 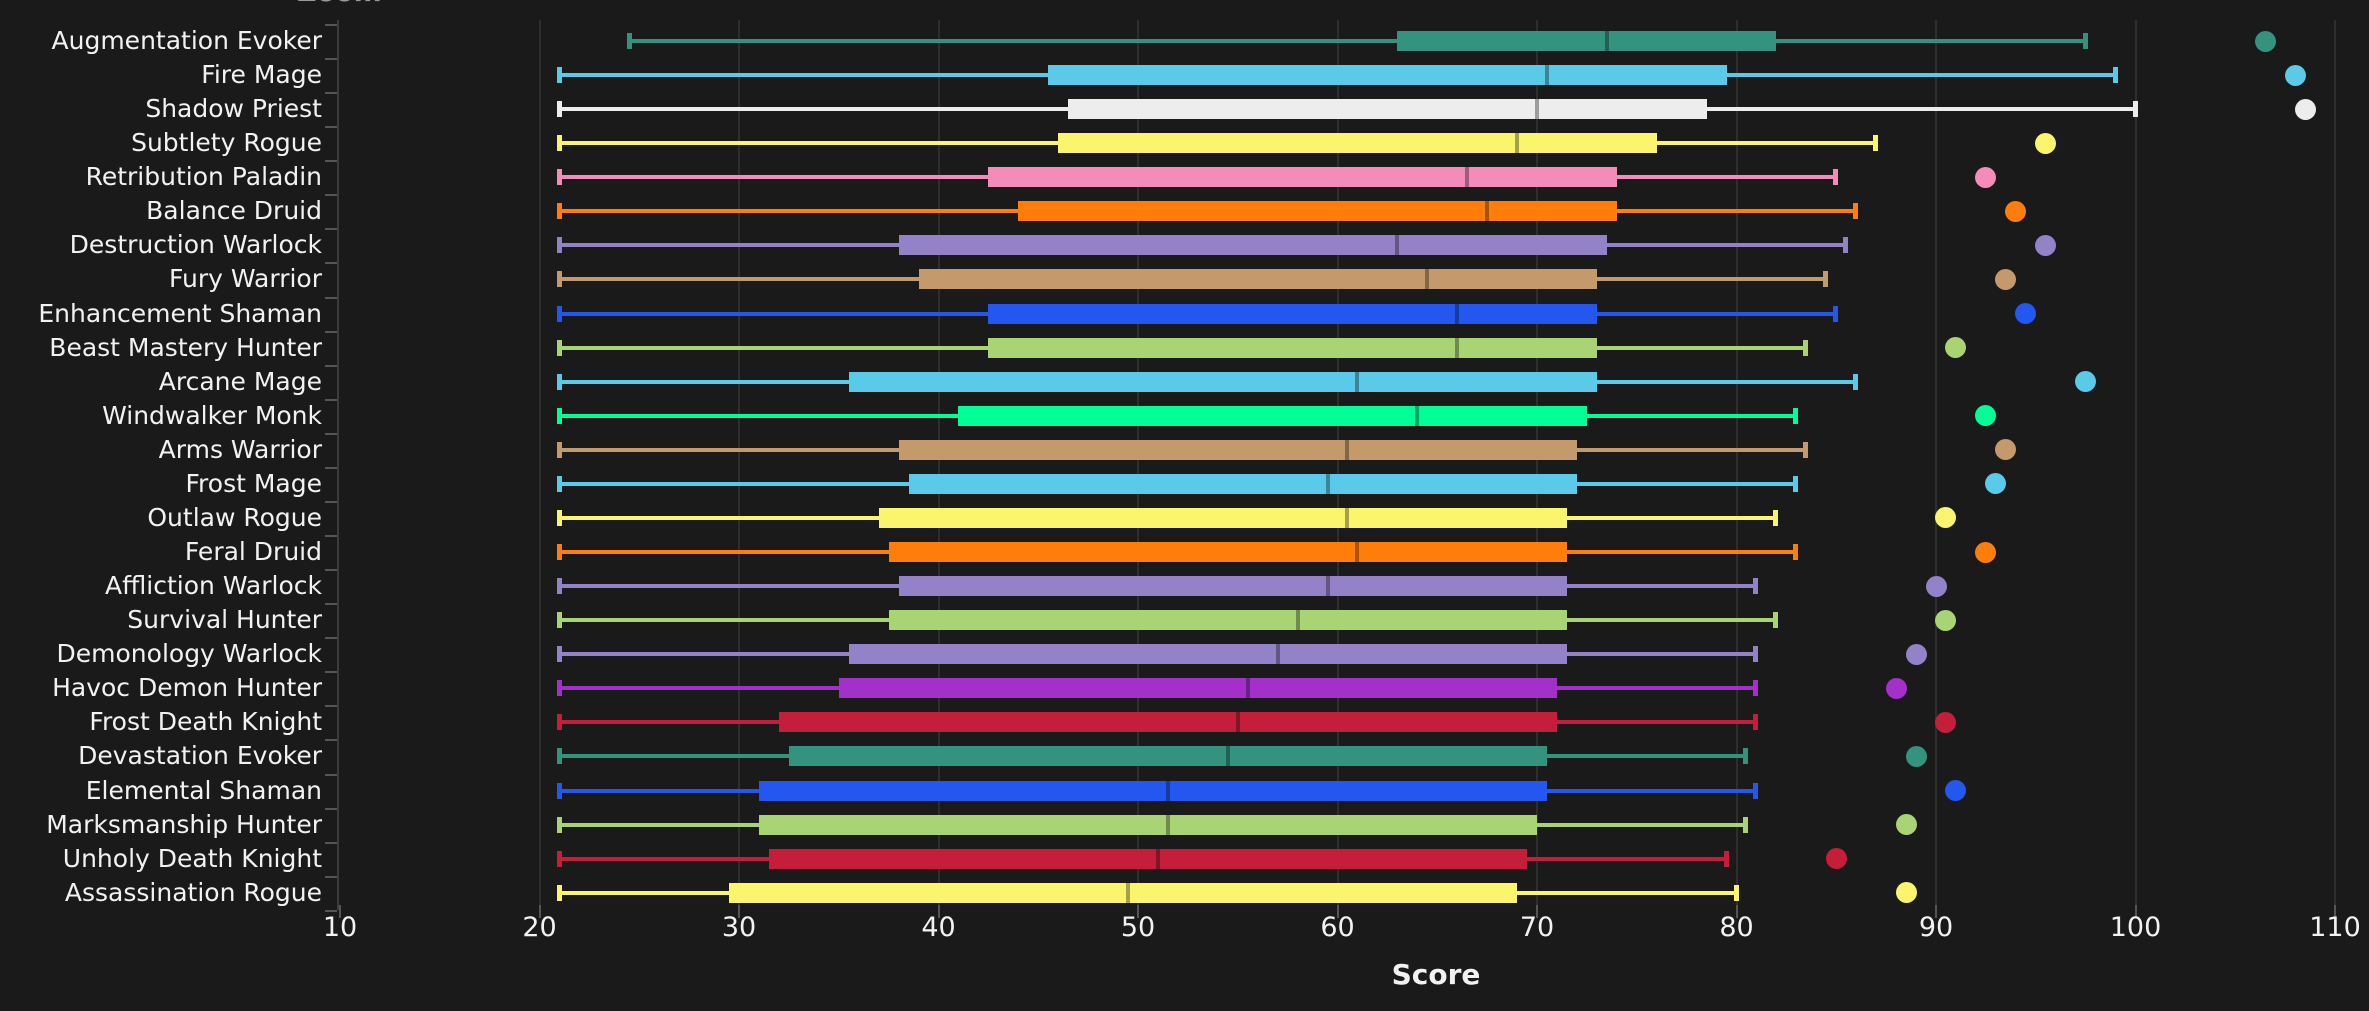 I want to click on partial-title: Zoom, so click(x=342, y=3).